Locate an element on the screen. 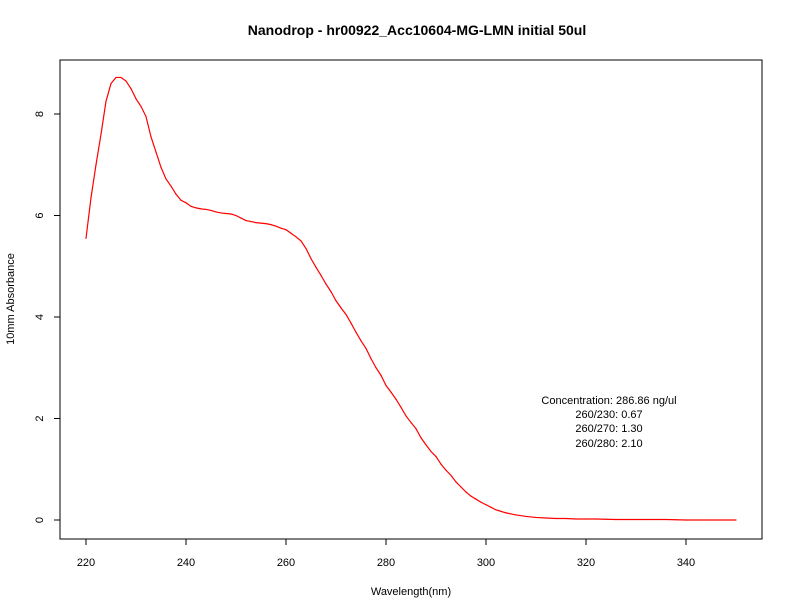 The image size is (792, 612). x-tick-label: 240 is located at coordinates (186, 563).